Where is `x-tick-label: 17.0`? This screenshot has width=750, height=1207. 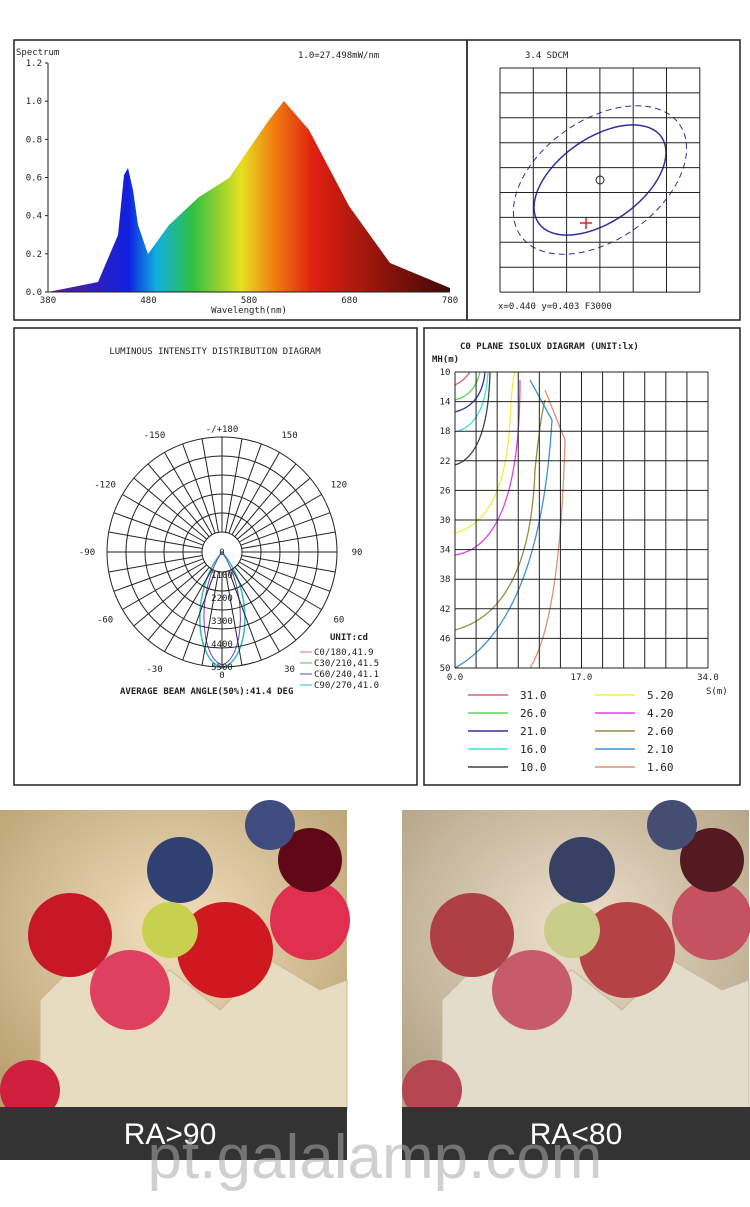
x-tick-label: 17.0 is located at coordinates (582, 678).